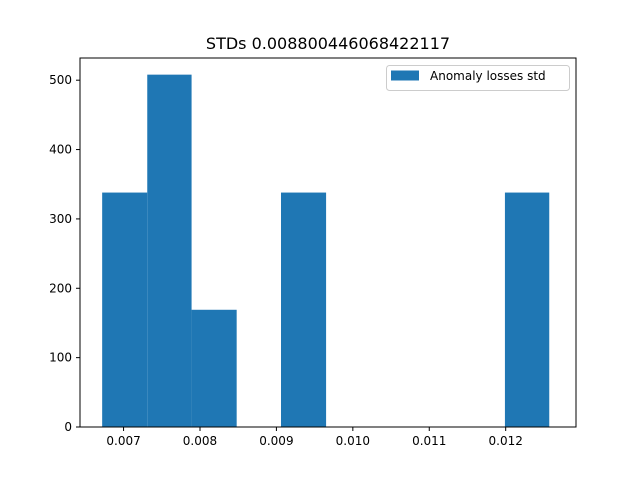 This screenshot has height=480, width=640. Describe the element at coordinates (60, 358) in the screenshot. I see `y-tick-label: 100` at that location.